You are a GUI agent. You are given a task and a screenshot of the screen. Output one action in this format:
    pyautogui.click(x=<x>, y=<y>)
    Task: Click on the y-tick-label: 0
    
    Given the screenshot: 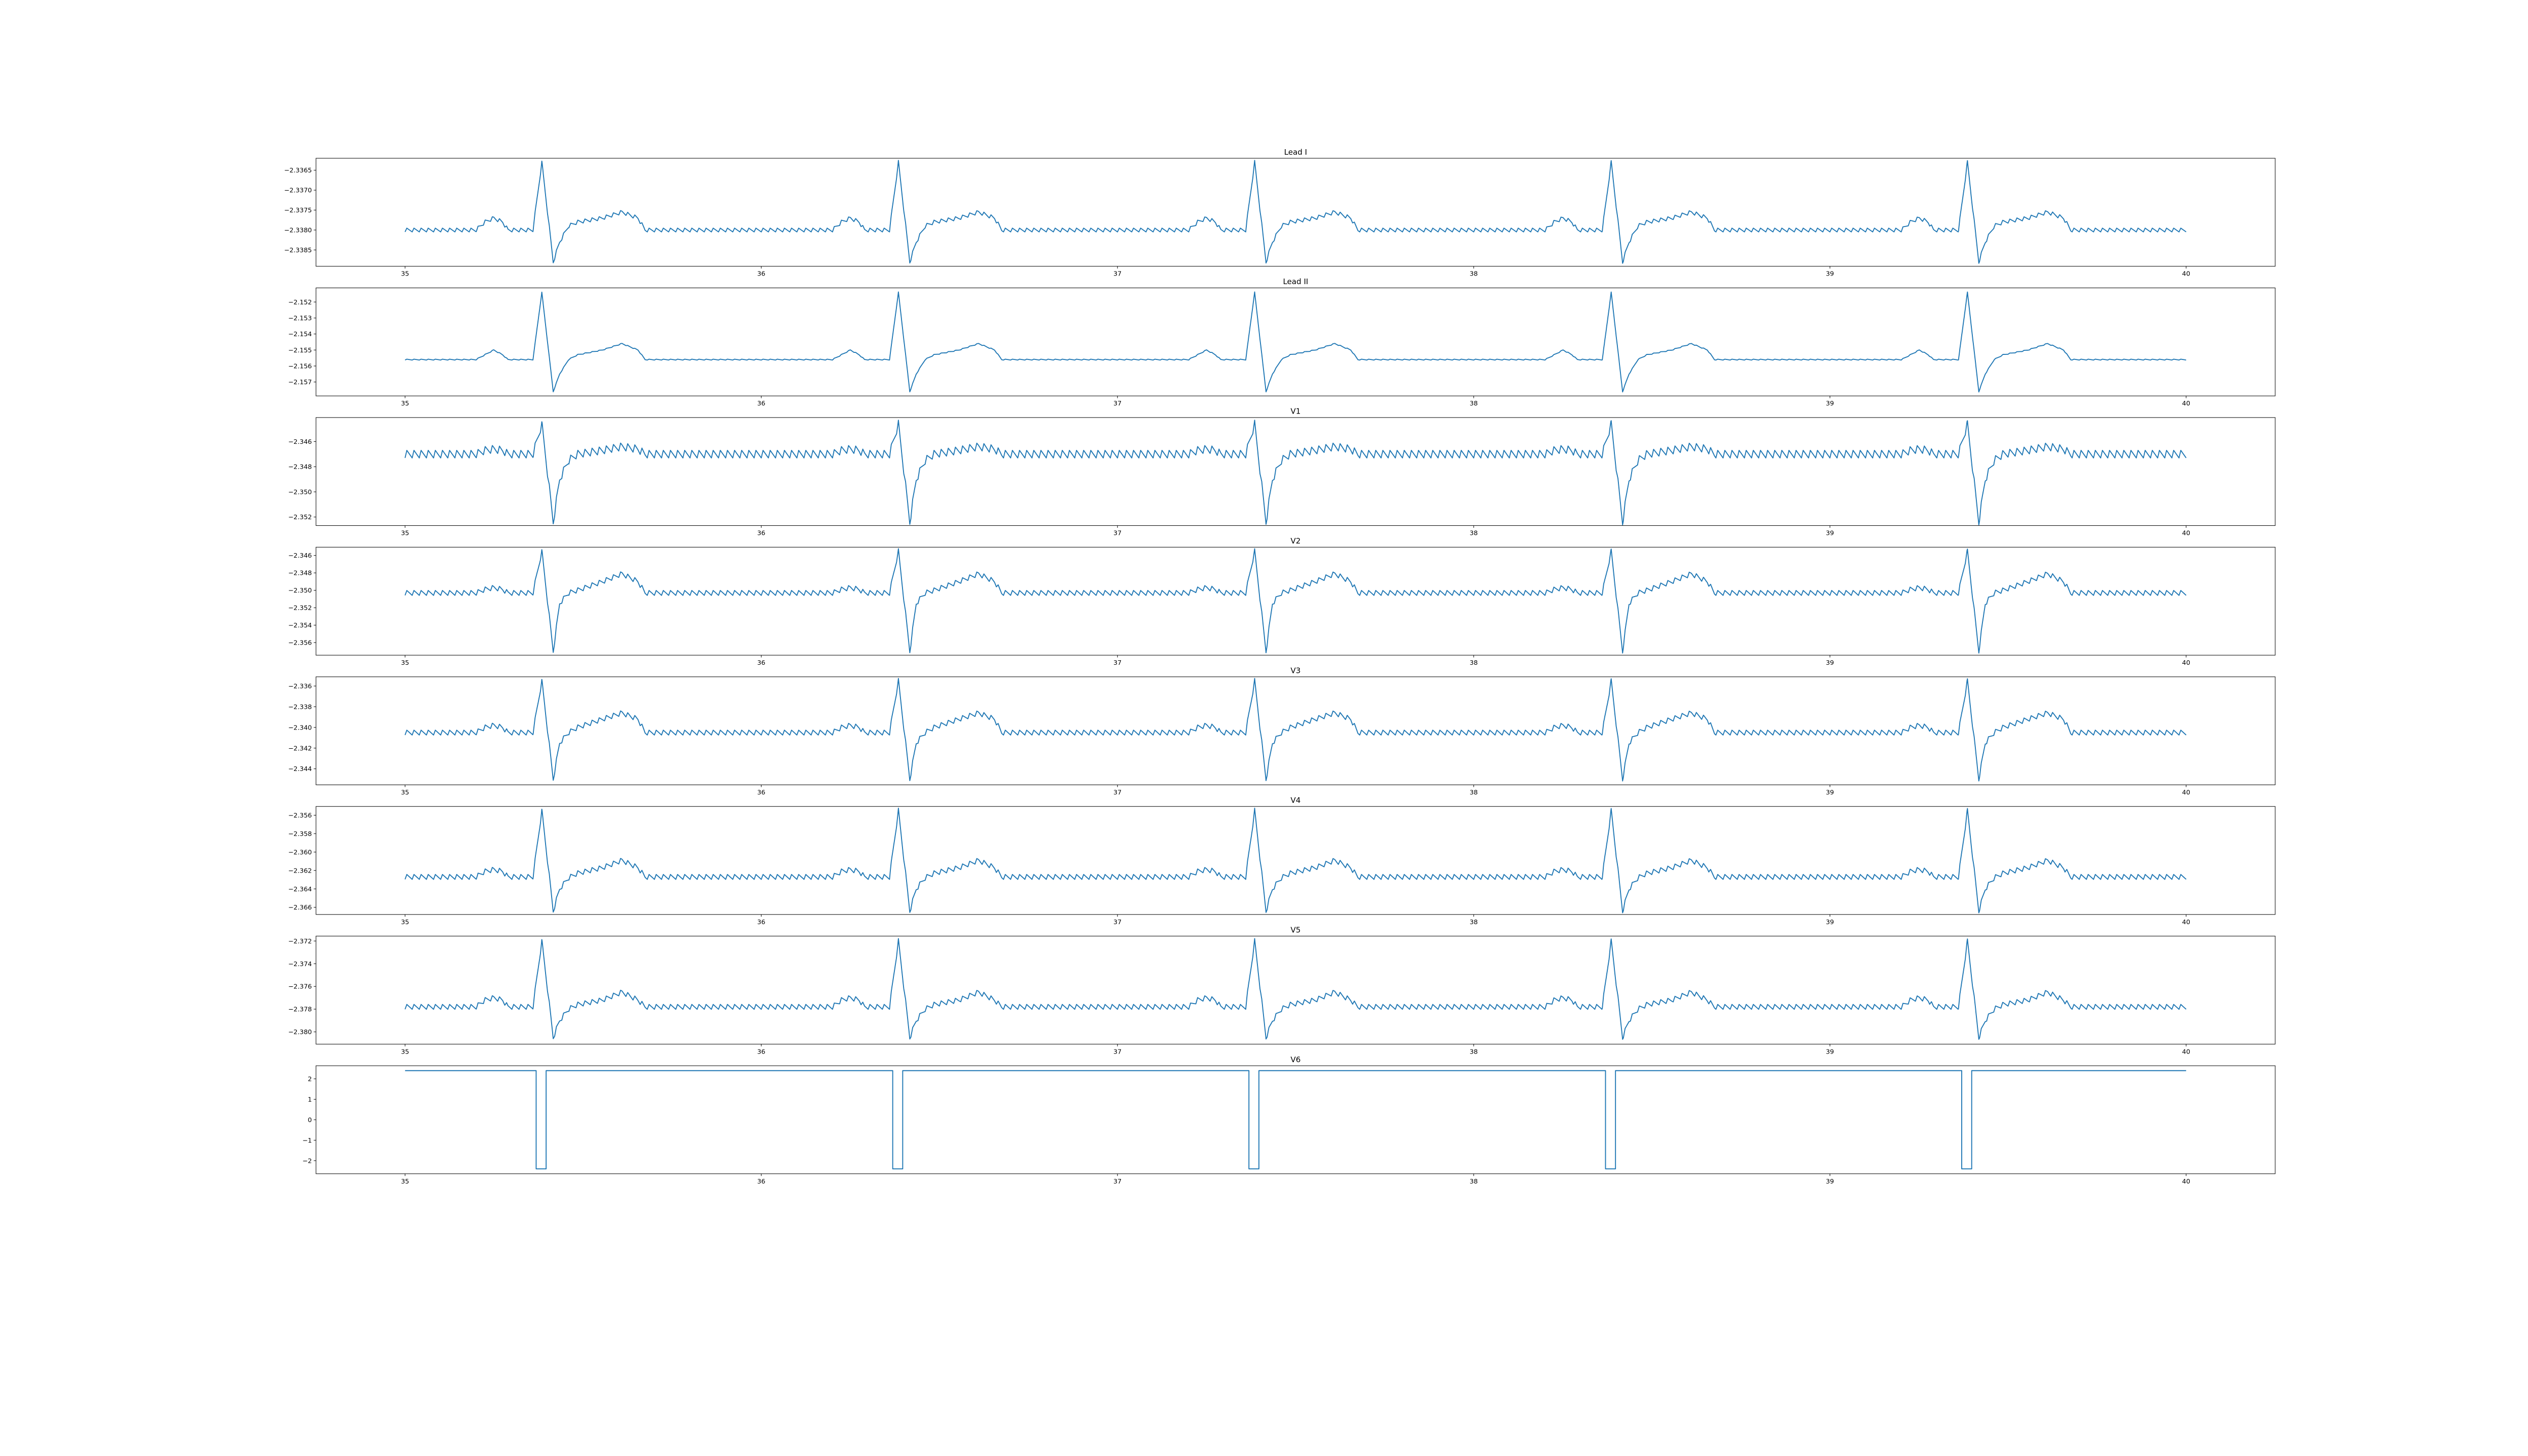 What is the action you would take?
    pyautogui.click(x=310, y=1119)
    